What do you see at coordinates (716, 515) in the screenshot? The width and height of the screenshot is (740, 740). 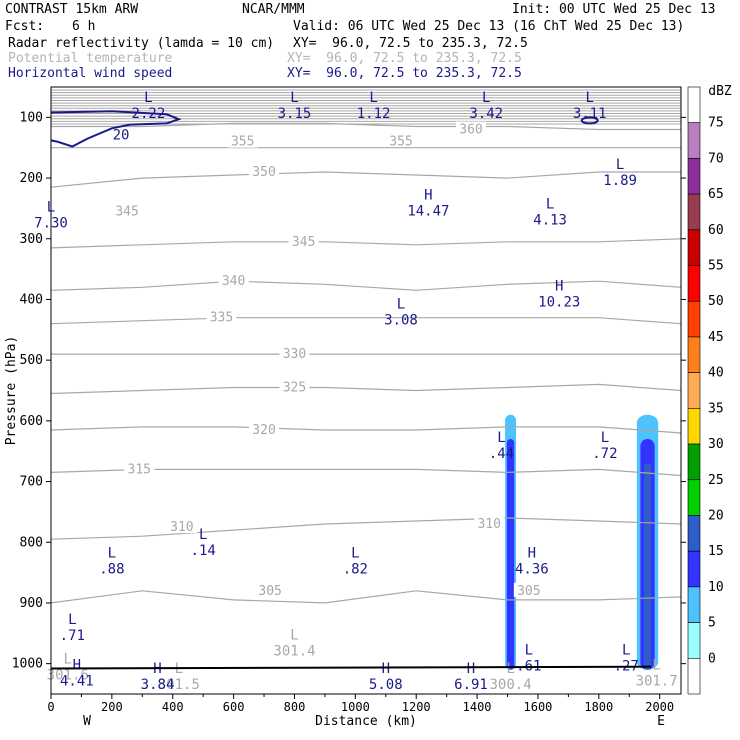 I see `colorbar-level-label: 20` at bounding box center [716, 515].